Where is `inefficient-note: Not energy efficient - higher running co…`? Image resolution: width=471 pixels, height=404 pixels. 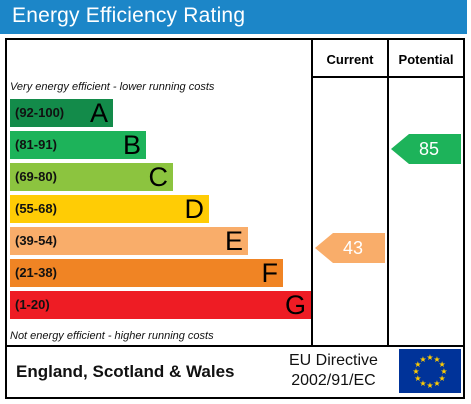 inefficient-note: Not energy efficient - higher running co… is located at coordinates (112, 336).